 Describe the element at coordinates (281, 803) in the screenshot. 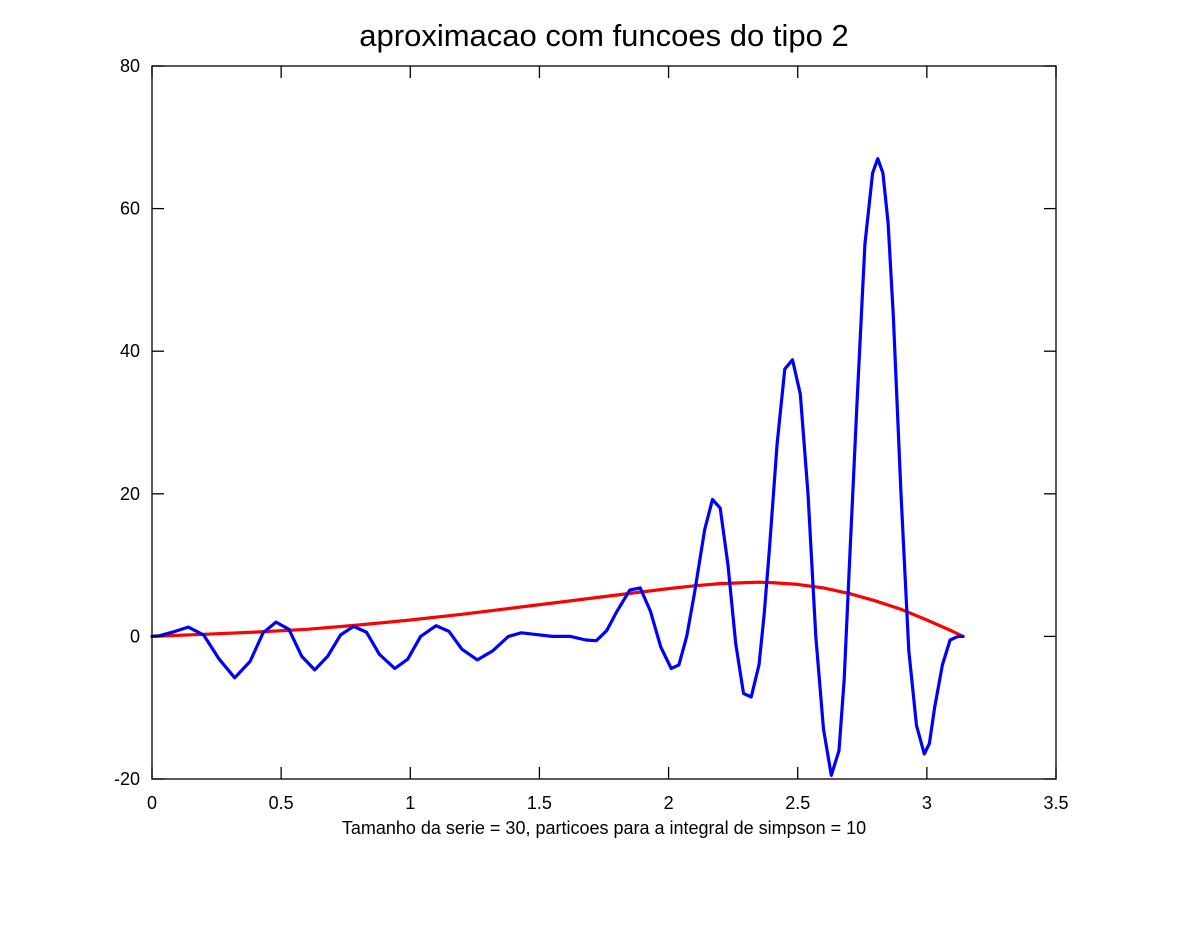

I see `x-tick-label: 0.5` at that location.